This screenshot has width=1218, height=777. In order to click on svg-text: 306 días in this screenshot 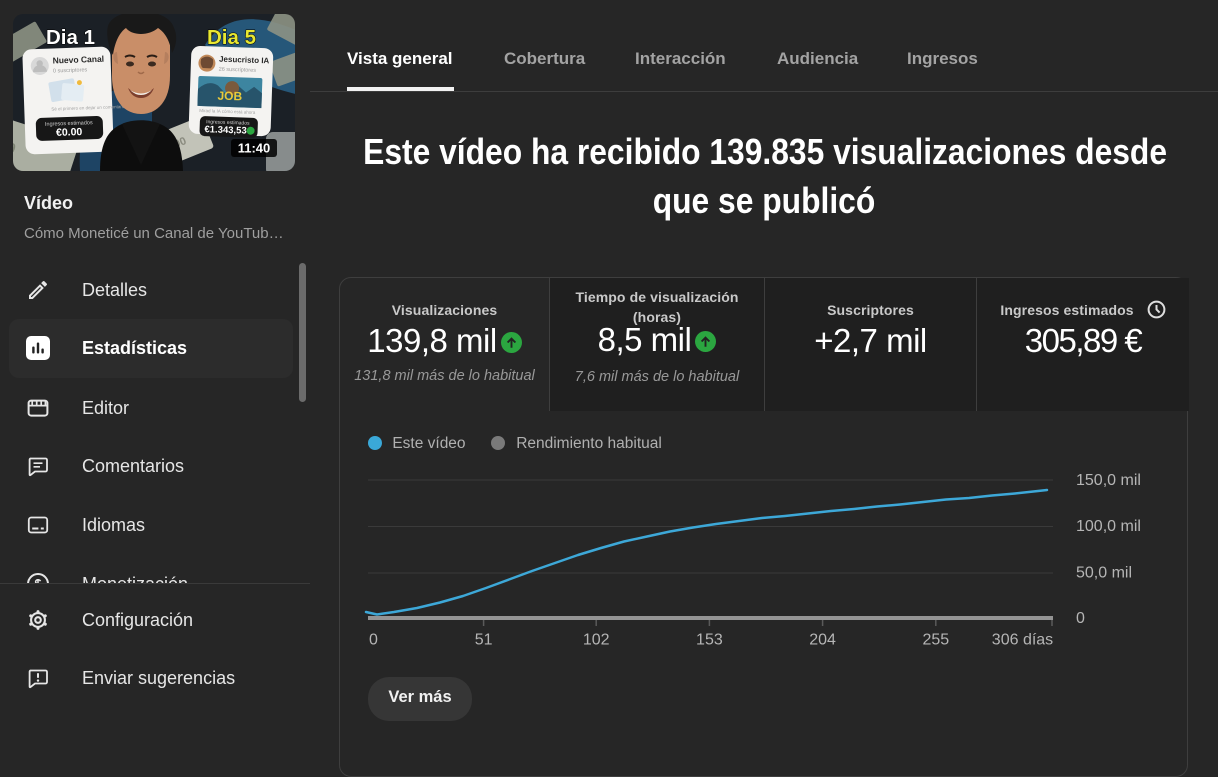, I will do `click(1022, 640)`.